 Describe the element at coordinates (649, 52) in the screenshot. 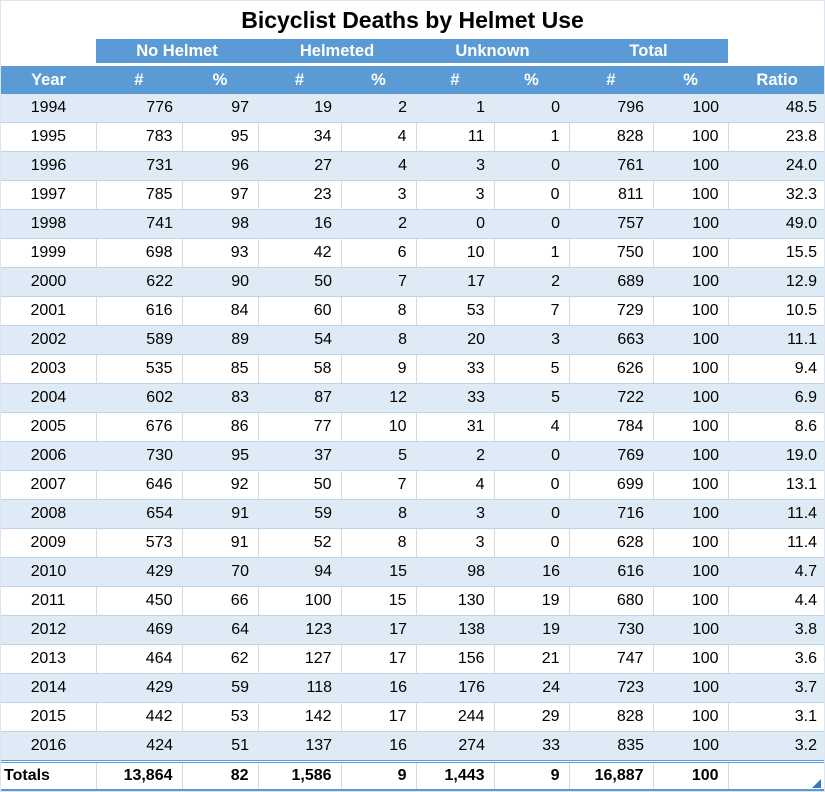

I see `group-header-total: Total` at that location.